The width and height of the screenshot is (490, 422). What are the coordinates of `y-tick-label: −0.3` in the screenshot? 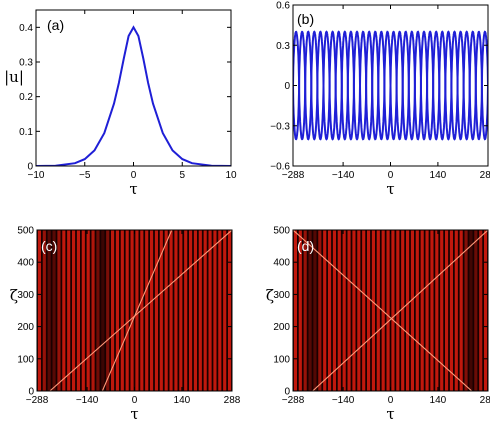 It's located at (280, 126).